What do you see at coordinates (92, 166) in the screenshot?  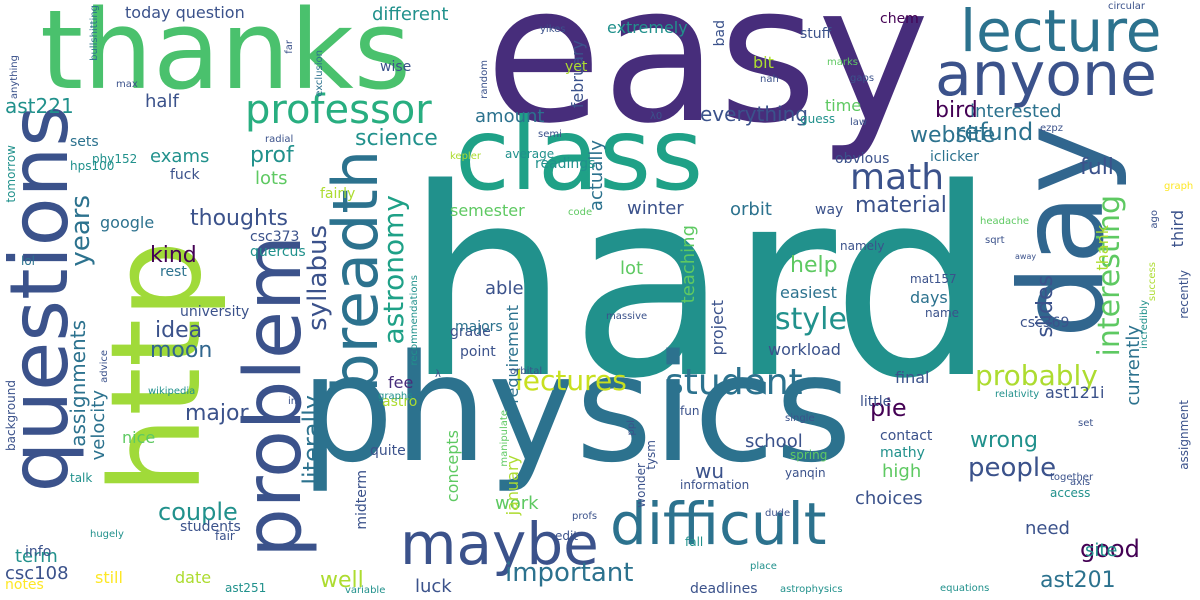 I see `word-123: hps100` at bounding box center [92, 166].